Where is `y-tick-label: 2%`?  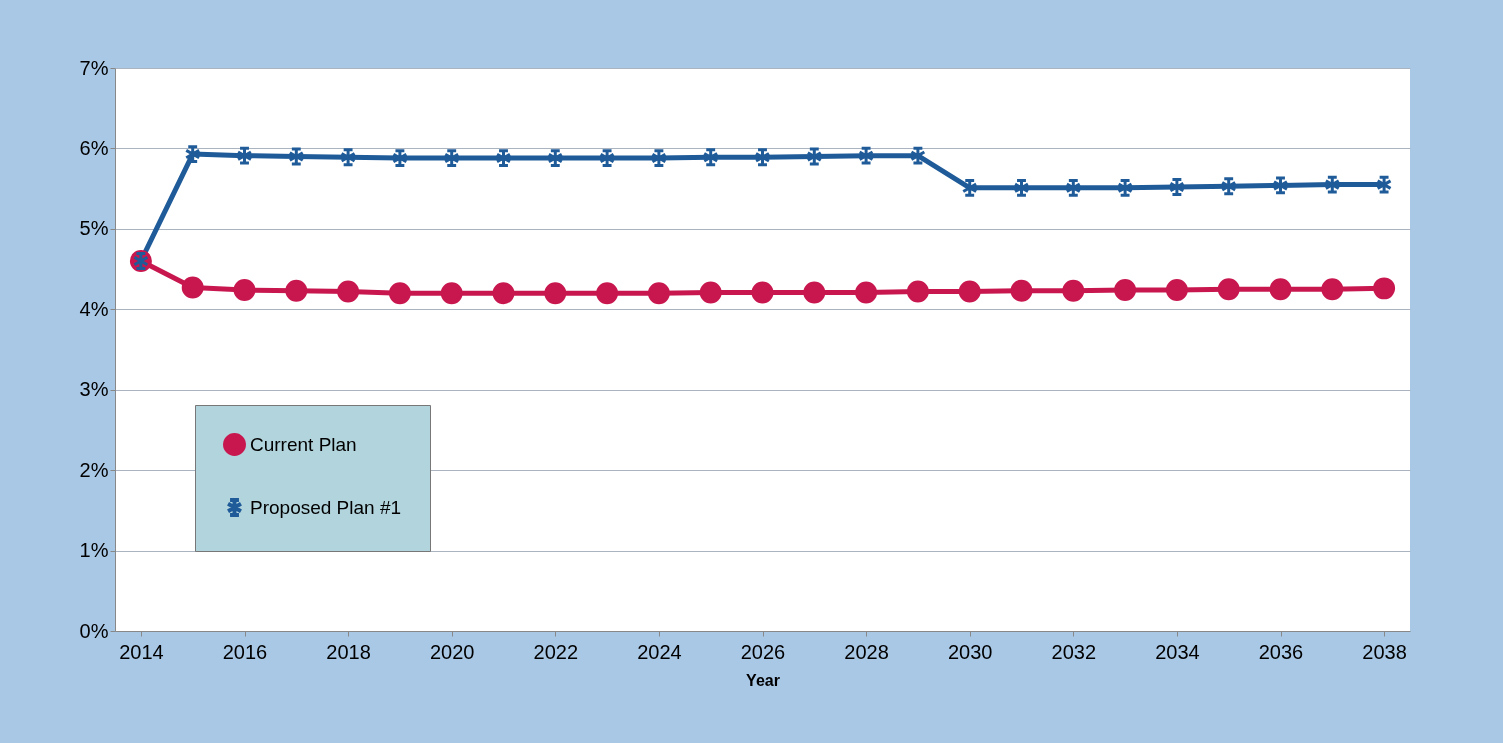
y-tick-label: 2% is located at coordinates (94, 469).